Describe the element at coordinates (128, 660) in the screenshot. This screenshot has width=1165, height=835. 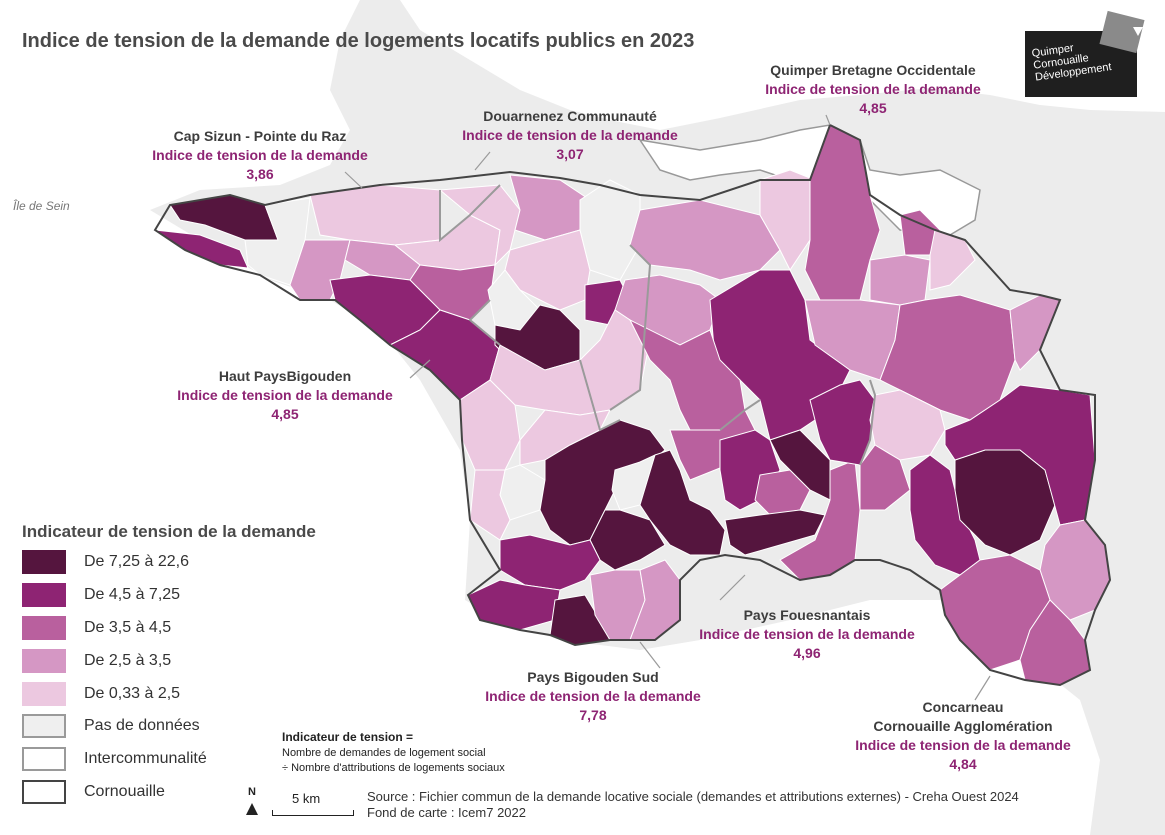
I see `legend-label: De 2,5 à 3,5` at that location.